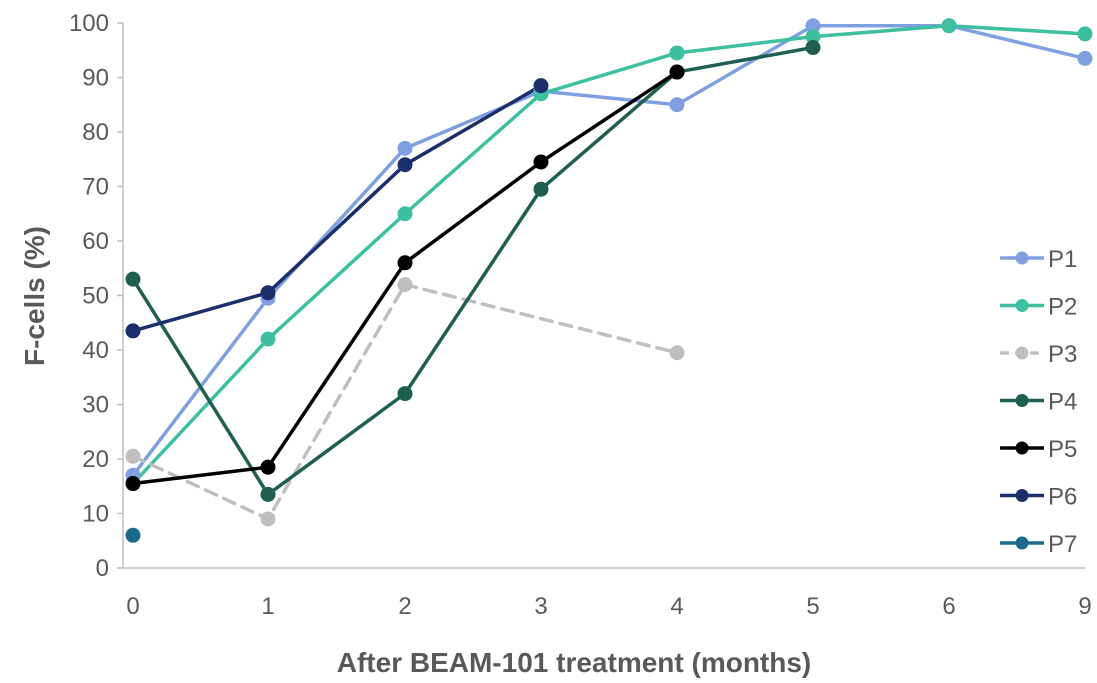 This screenshot has width=1097, height=683. Describe the element at coordinates (676, 606) in the screenshot. I see `x-tick-label: 4` at that location.